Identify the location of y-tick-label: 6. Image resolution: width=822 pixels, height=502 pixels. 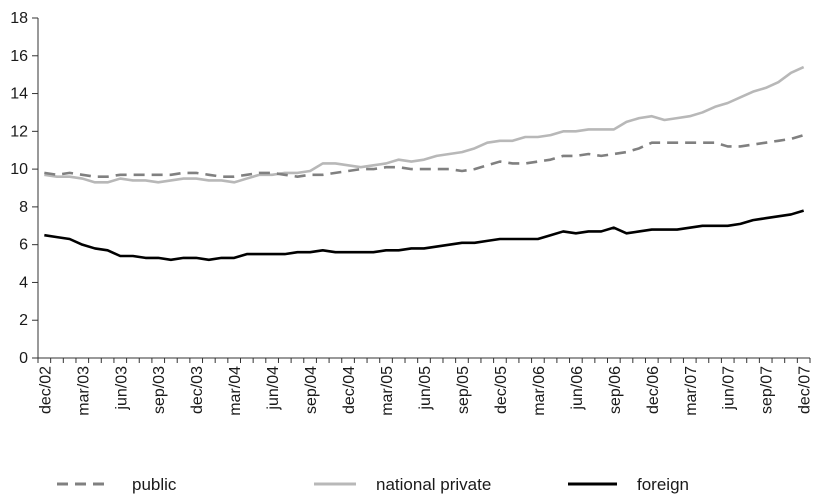
(23, 245).